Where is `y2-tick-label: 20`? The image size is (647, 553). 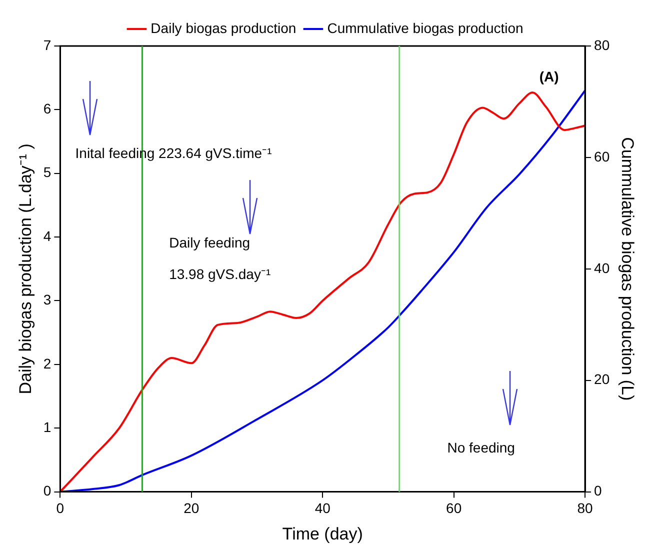 y2-tick-label: 20 is located at coordinates (602, 379).